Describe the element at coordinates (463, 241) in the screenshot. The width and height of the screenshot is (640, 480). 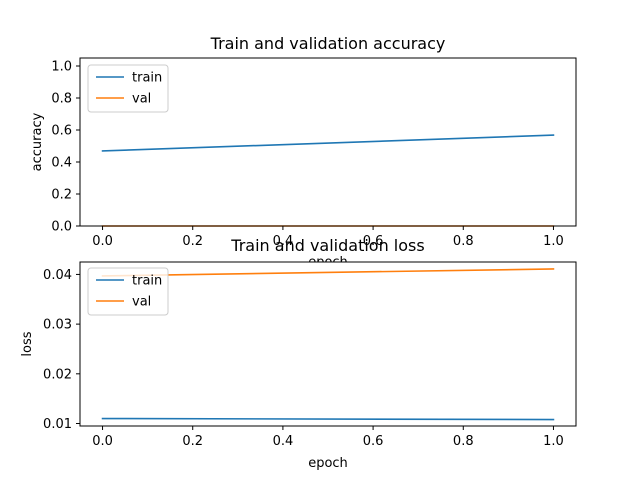
I see `accuracy-xtick-label: 0.8` at that location.